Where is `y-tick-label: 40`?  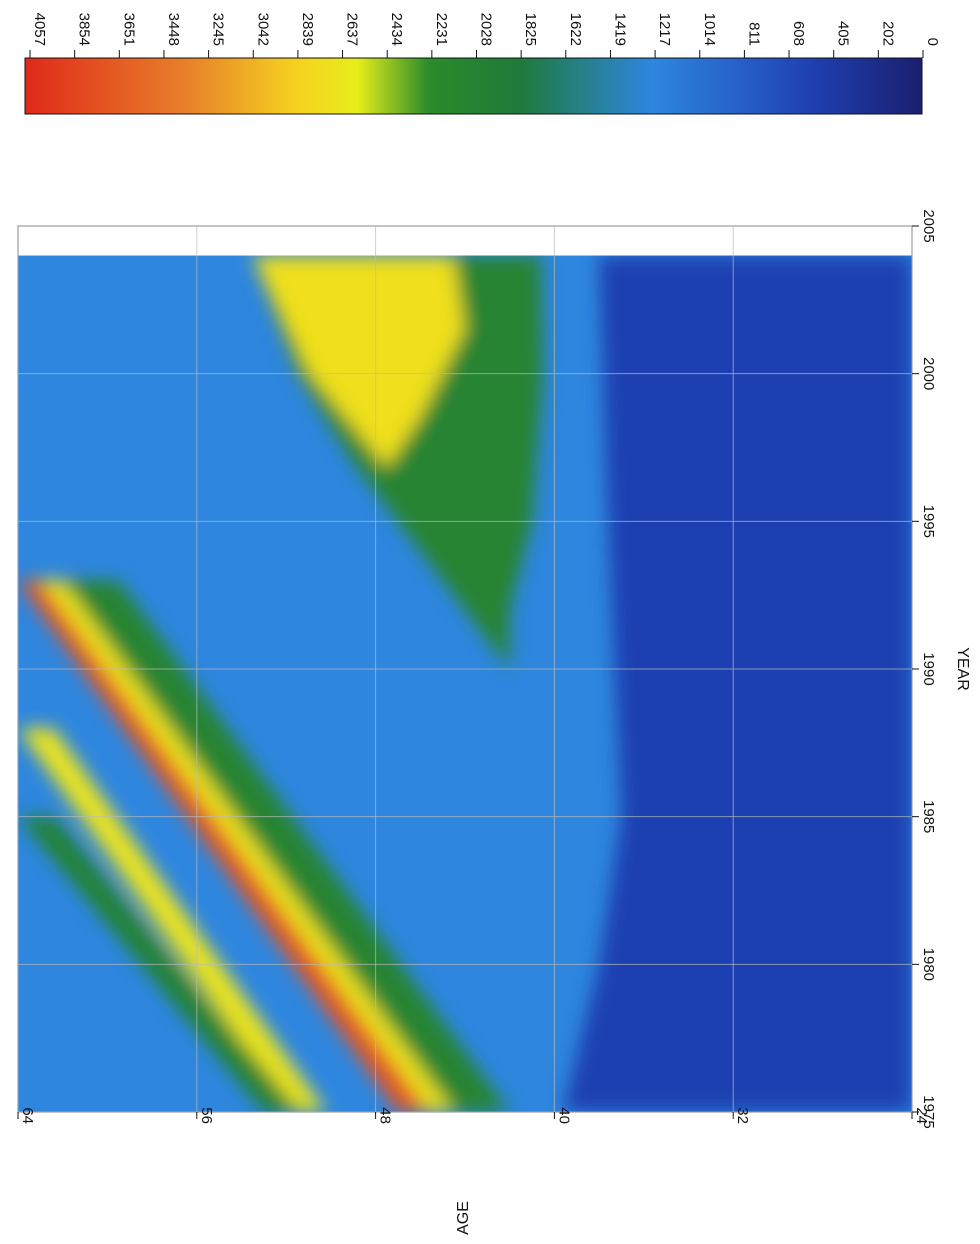 y-tick-label: 40 is located at coordinates (563, 1115).